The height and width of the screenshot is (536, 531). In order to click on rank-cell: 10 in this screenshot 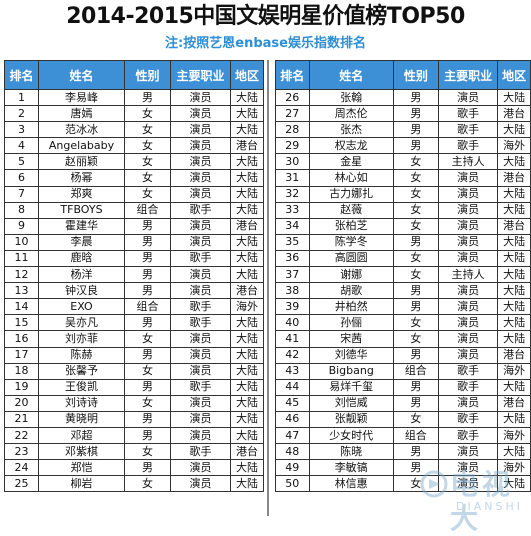, I will do `click(21, 242)`.